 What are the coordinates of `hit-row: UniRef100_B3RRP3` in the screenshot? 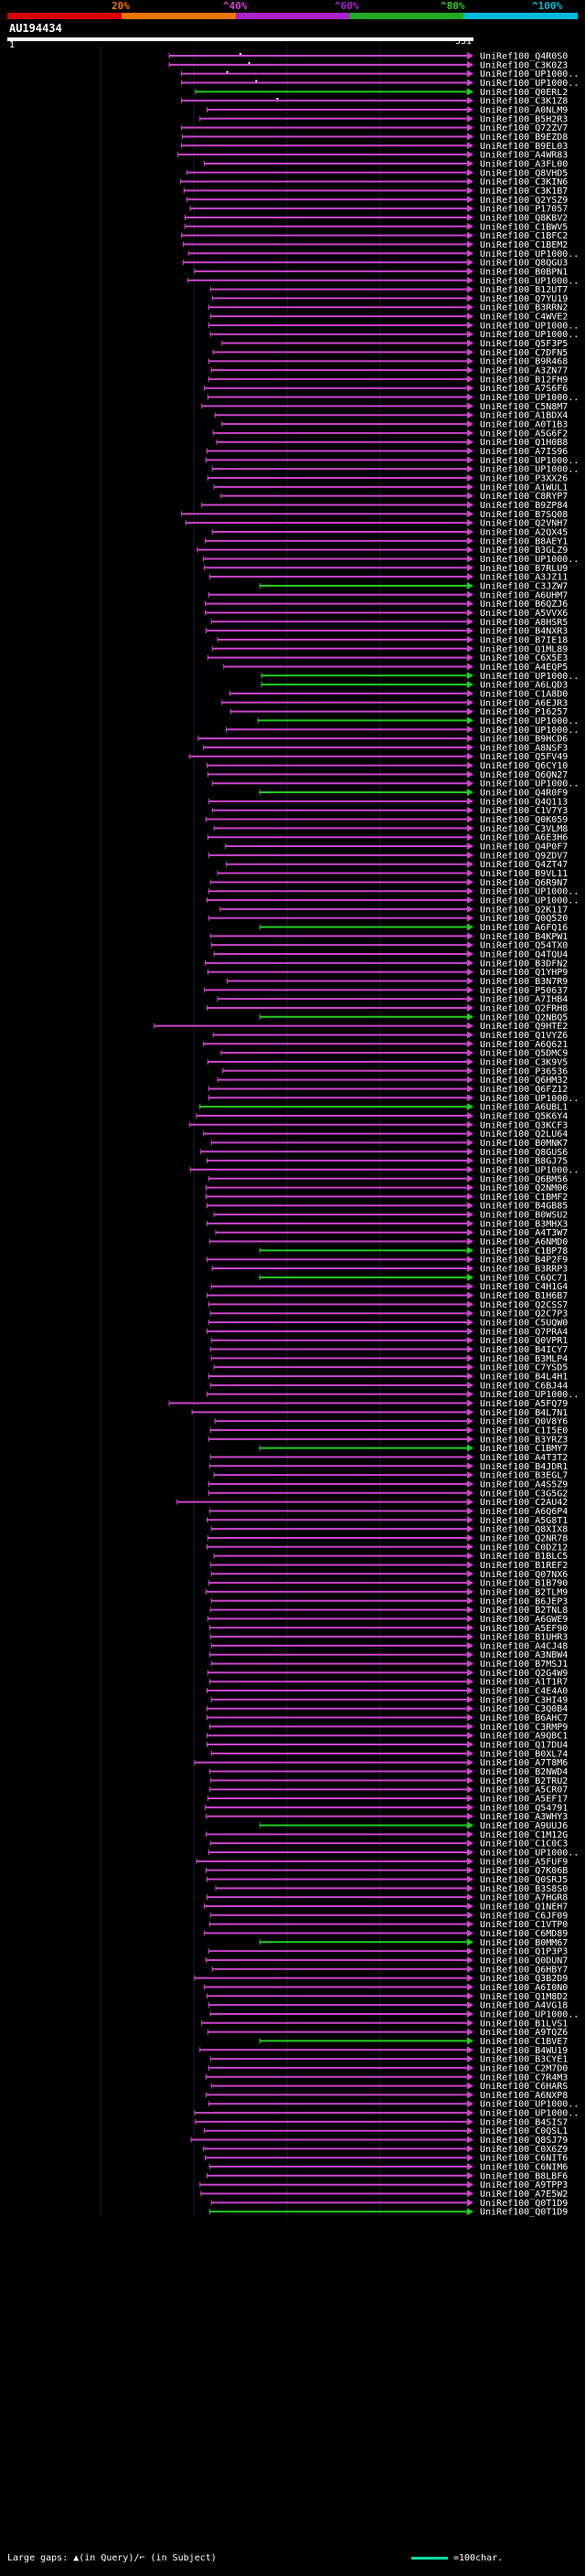 It's located at (389, 1270).